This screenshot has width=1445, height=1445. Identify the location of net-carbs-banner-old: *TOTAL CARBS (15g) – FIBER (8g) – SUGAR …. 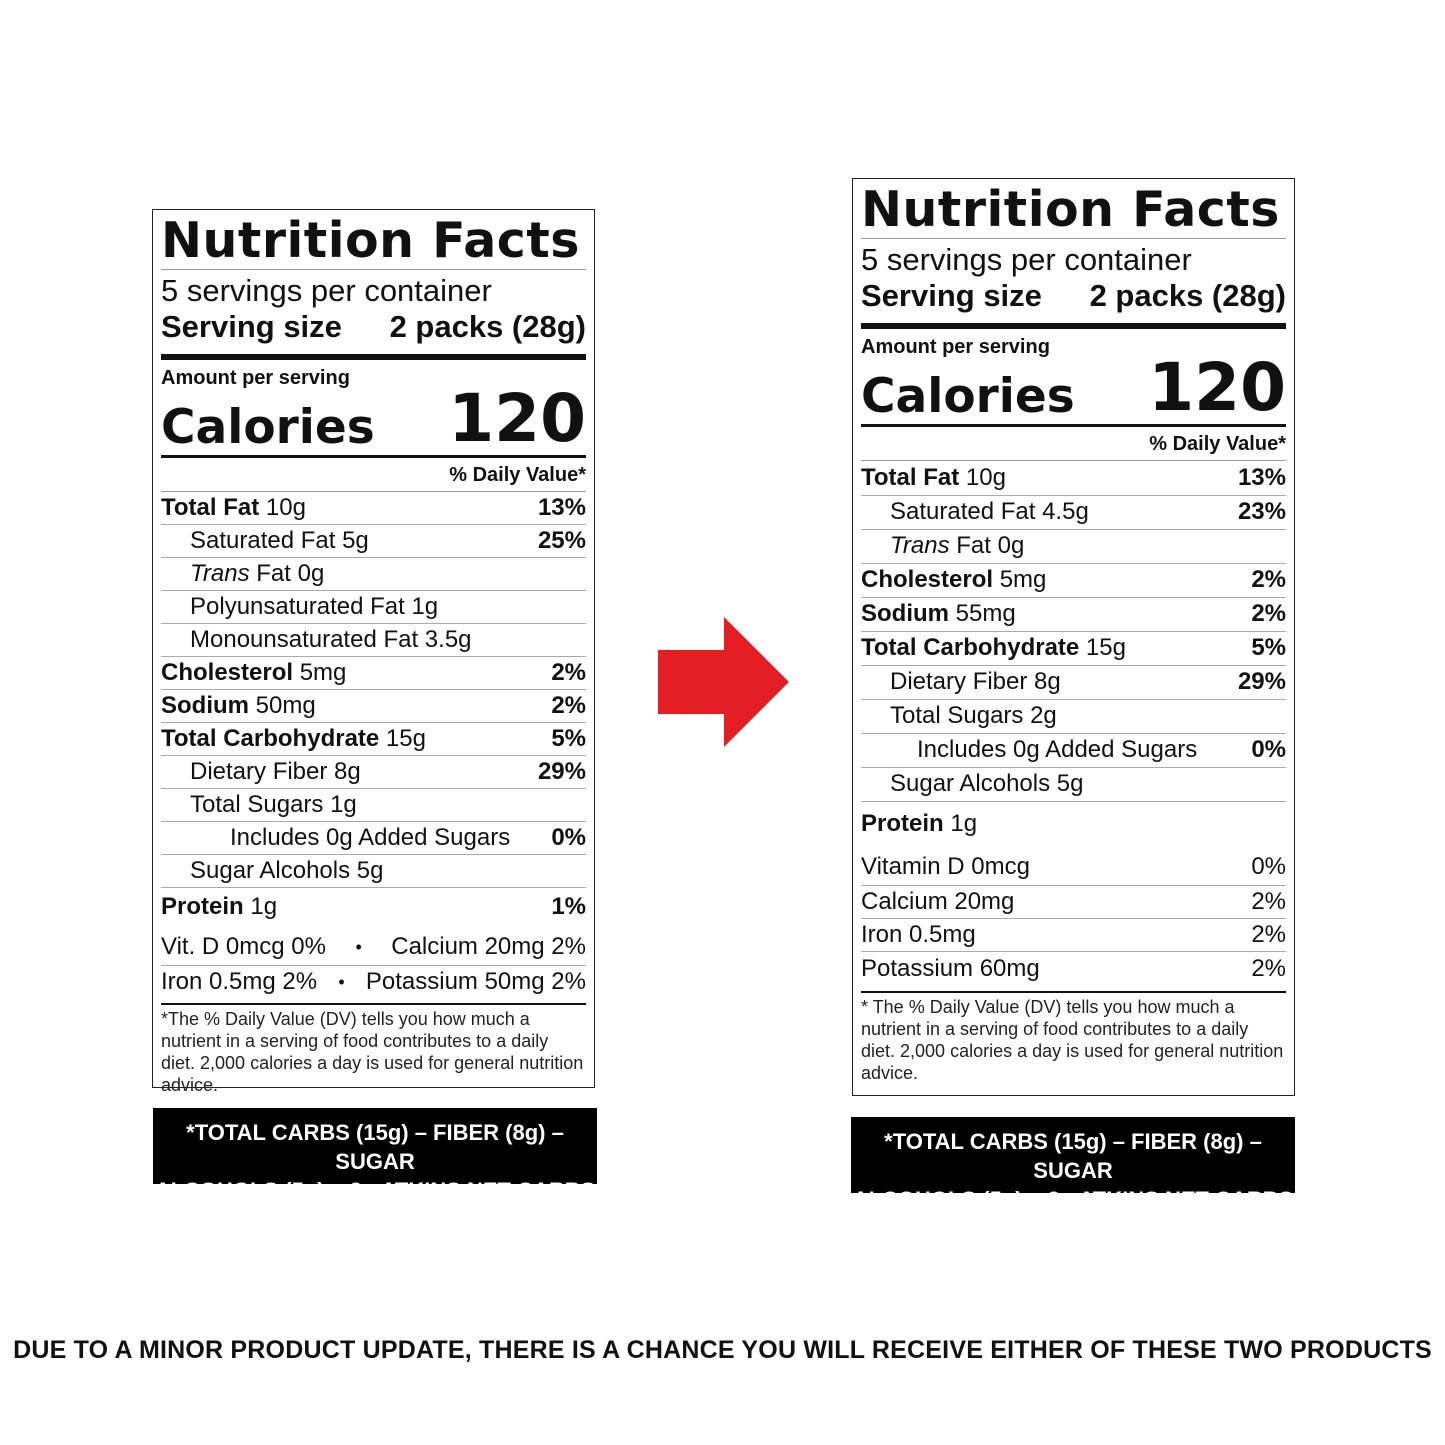
(375, 1155).